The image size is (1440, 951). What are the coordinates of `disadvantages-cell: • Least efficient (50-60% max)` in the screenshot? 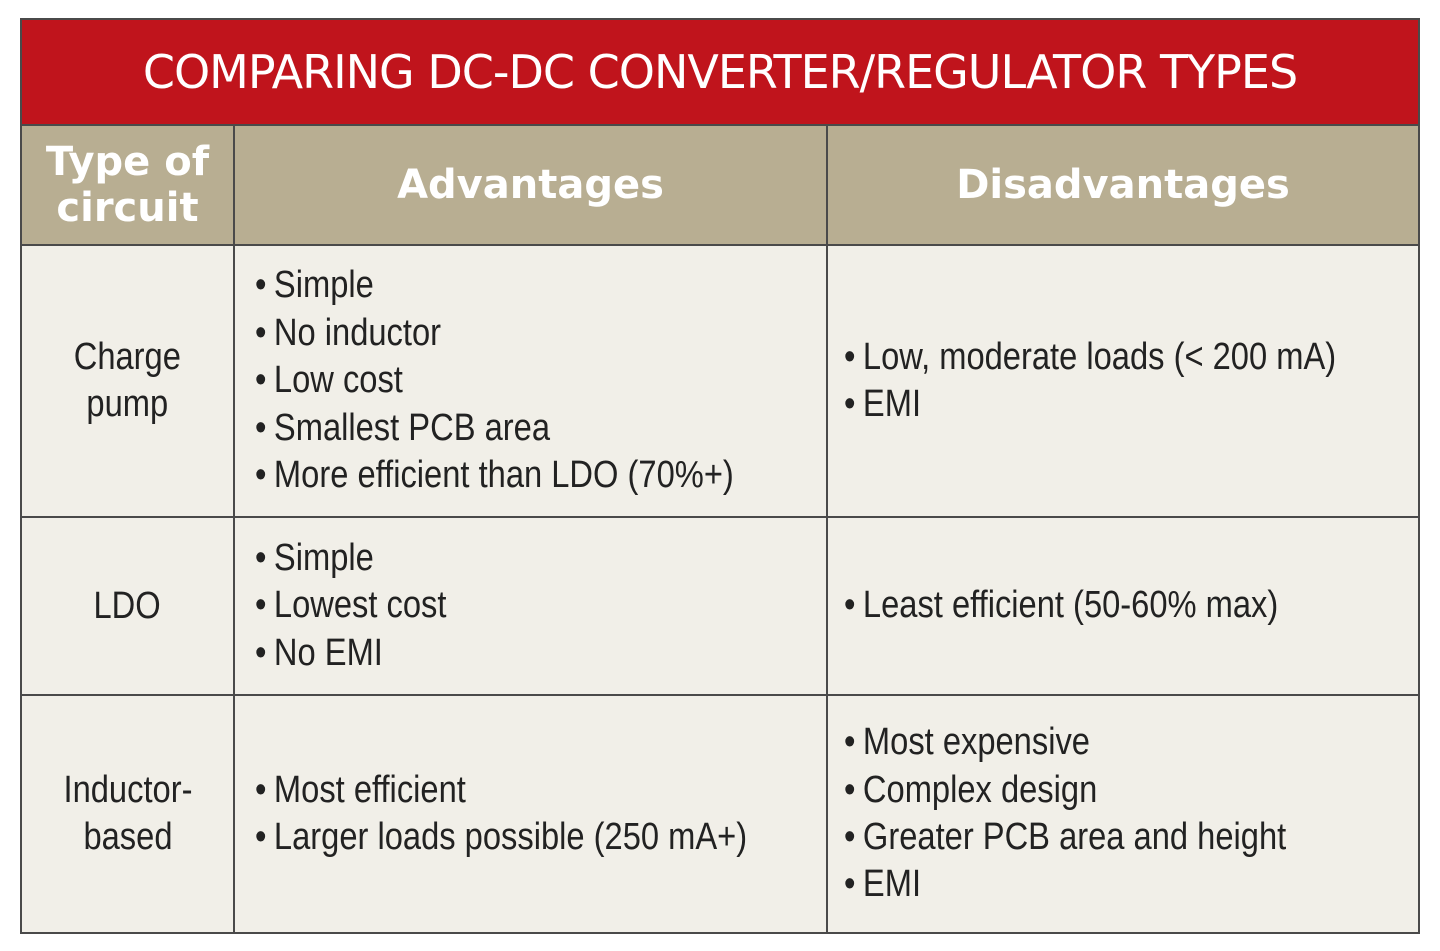 It's located at (1123, 606).